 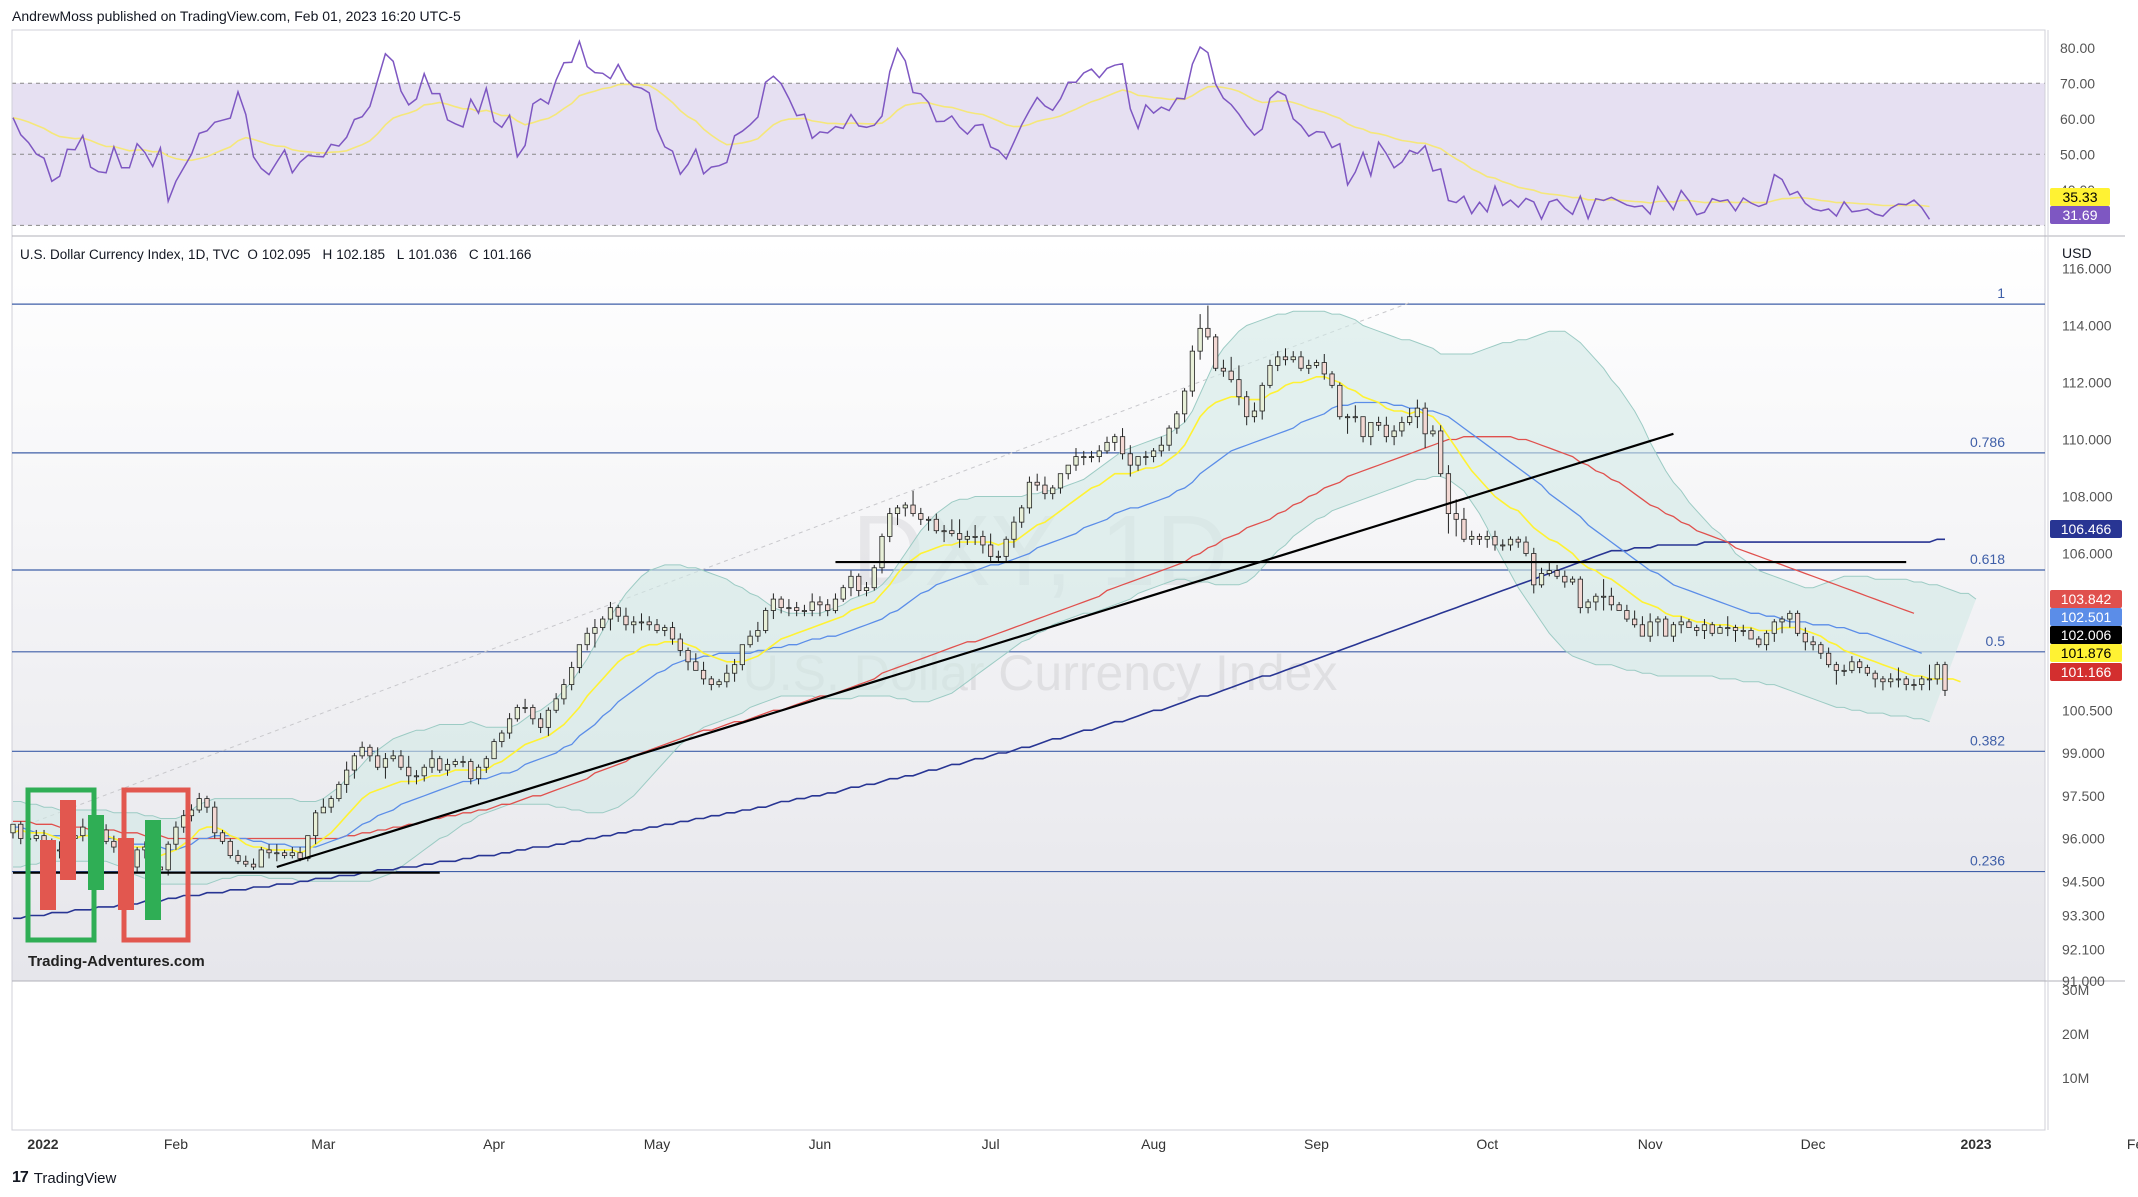 I want to click on price-tick-label: 100.500, so click(x=2087, y=710).